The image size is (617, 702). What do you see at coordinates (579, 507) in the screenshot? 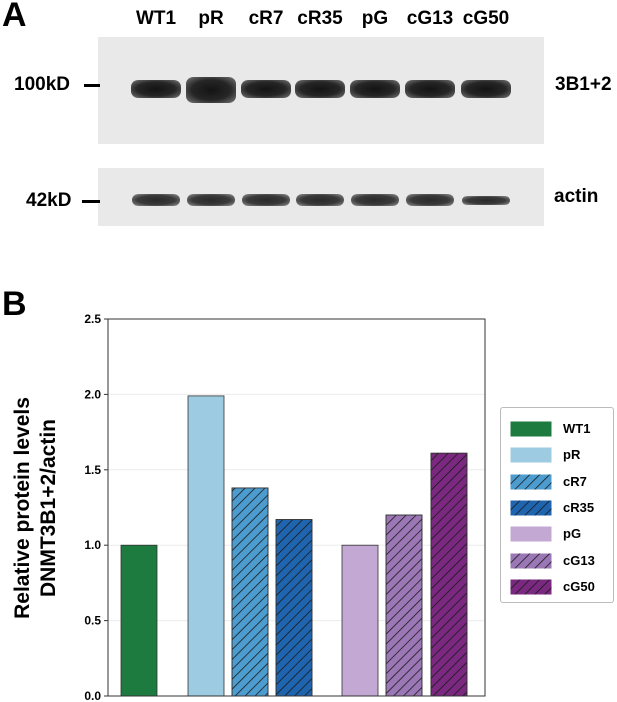
I see `legend-label-cr35: cR35` at bounding box center [579, 507].